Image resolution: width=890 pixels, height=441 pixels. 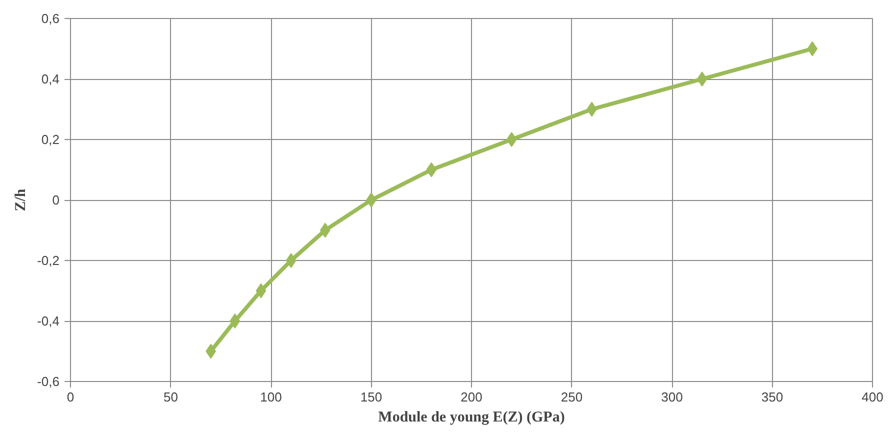 I want to click on y-tick-label: 0,4, so click(x=50, y=79).